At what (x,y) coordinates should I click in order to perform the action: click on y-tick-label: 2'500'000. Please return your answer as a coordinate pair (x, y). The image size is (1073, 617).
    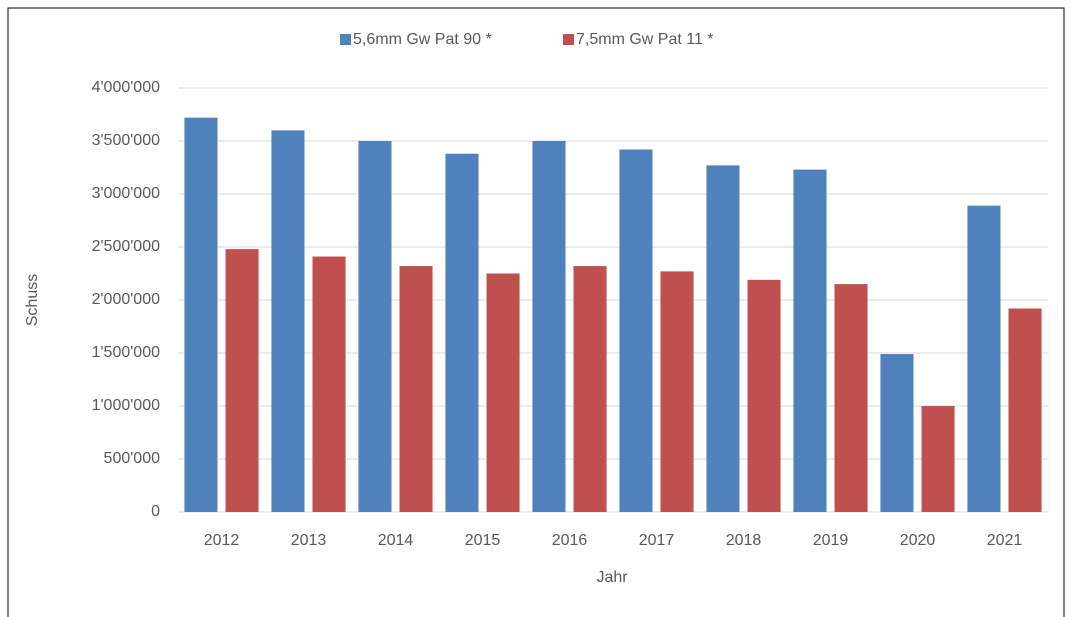
    Looking at the image, I should click on (126, 246).